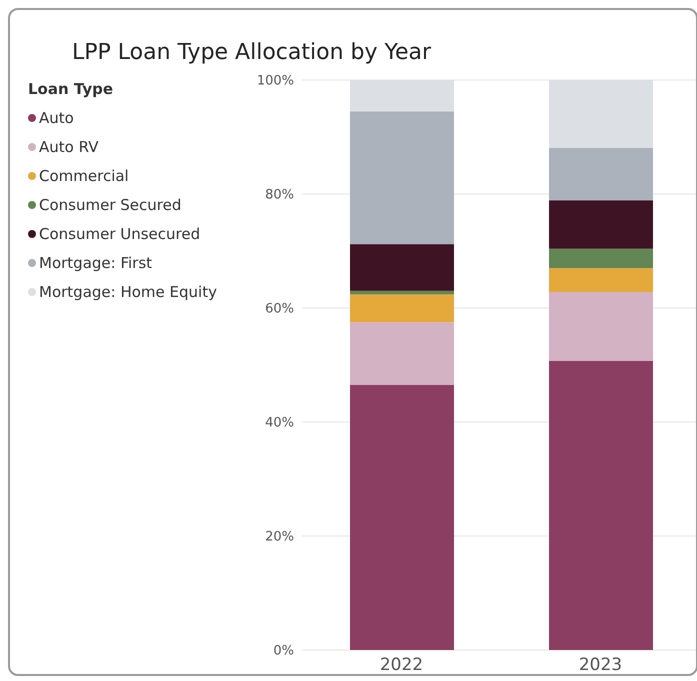  I want to click on y-tick-label: 40%, so click(279, 423).